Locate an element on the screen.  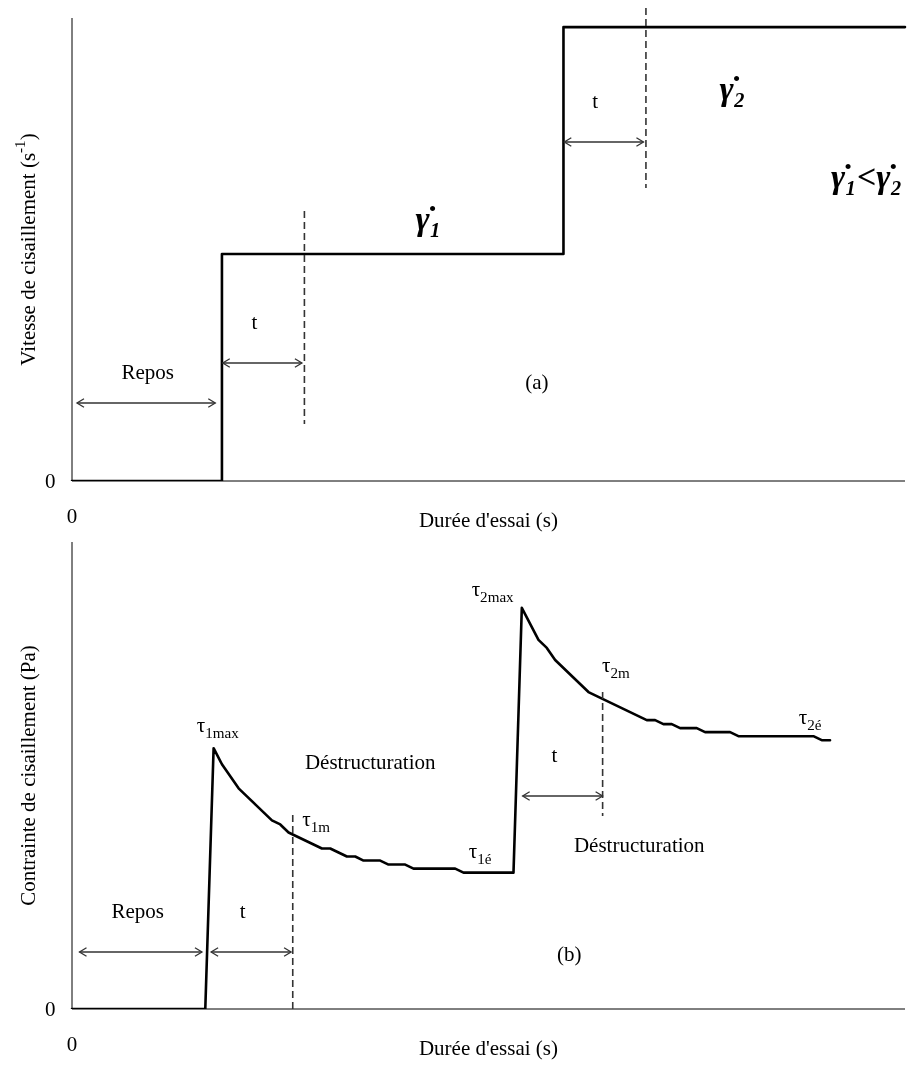
annotation: γ̇₁<γ̇₂ is located at coordinates (866, 176).